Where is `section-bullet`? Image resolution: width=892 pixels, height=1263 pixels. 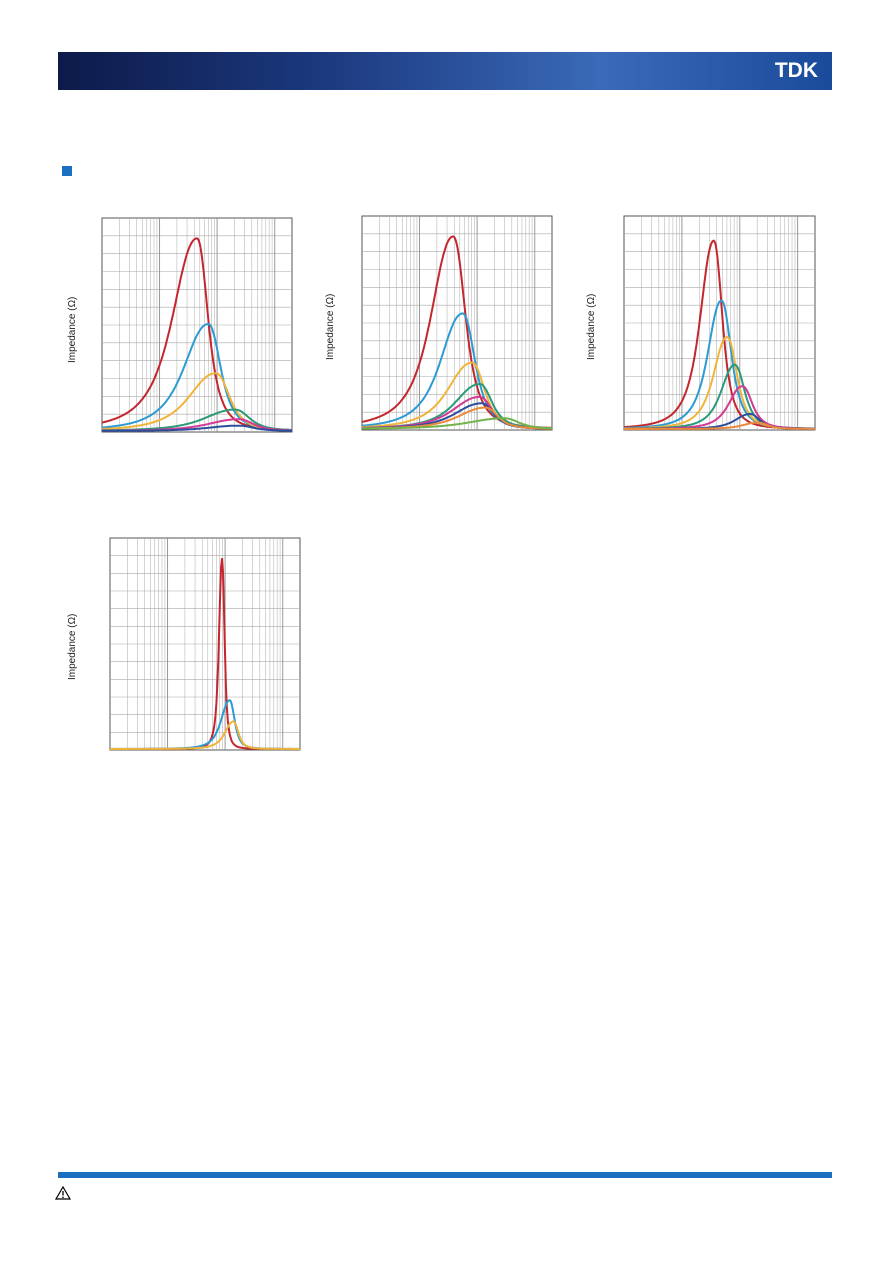
section-bullet is located at coordinates (67, 171).